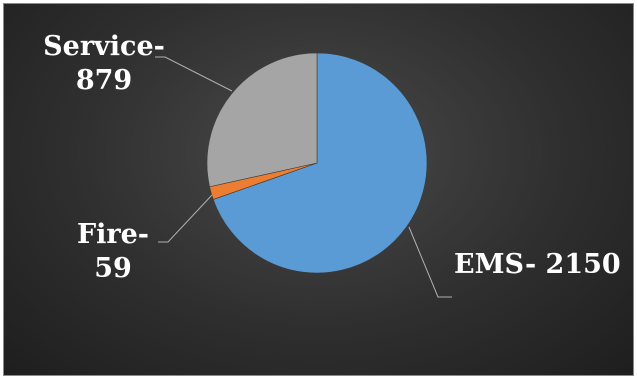 This screenshot has width=637, height=379. I want to click on label-service-line1: Service-, so click(104, 46).